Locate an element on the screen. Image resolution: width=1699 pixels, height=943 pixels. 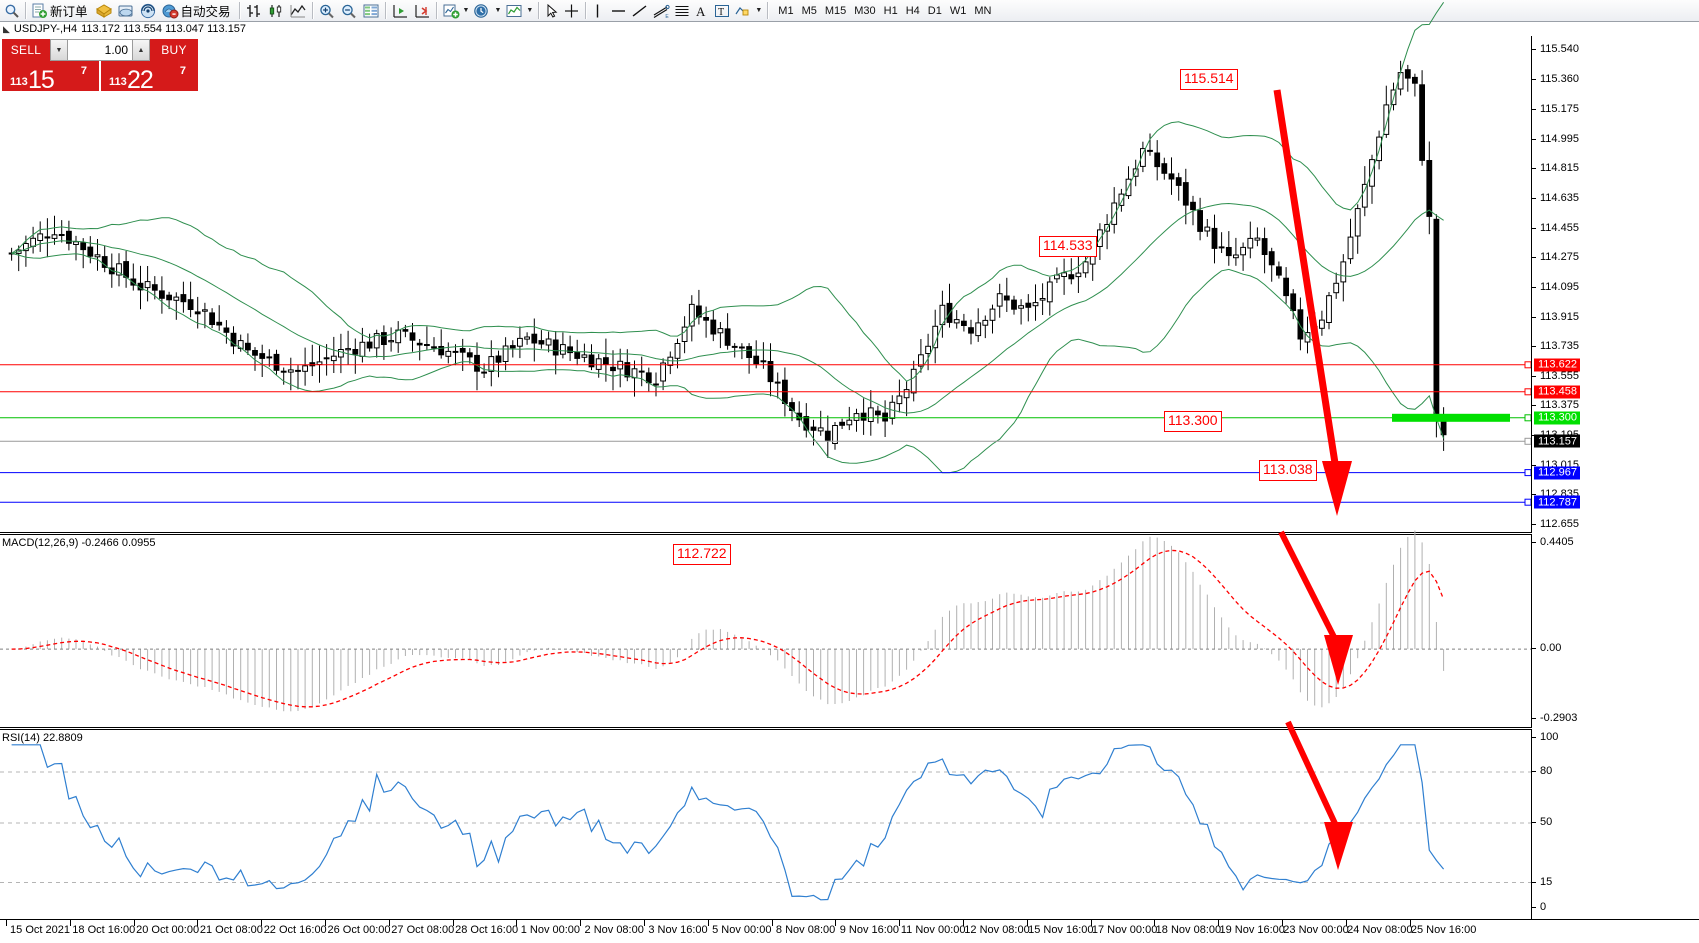
time-tick-label: 8 Nov 08:00 is located at coordinates (805, 930).